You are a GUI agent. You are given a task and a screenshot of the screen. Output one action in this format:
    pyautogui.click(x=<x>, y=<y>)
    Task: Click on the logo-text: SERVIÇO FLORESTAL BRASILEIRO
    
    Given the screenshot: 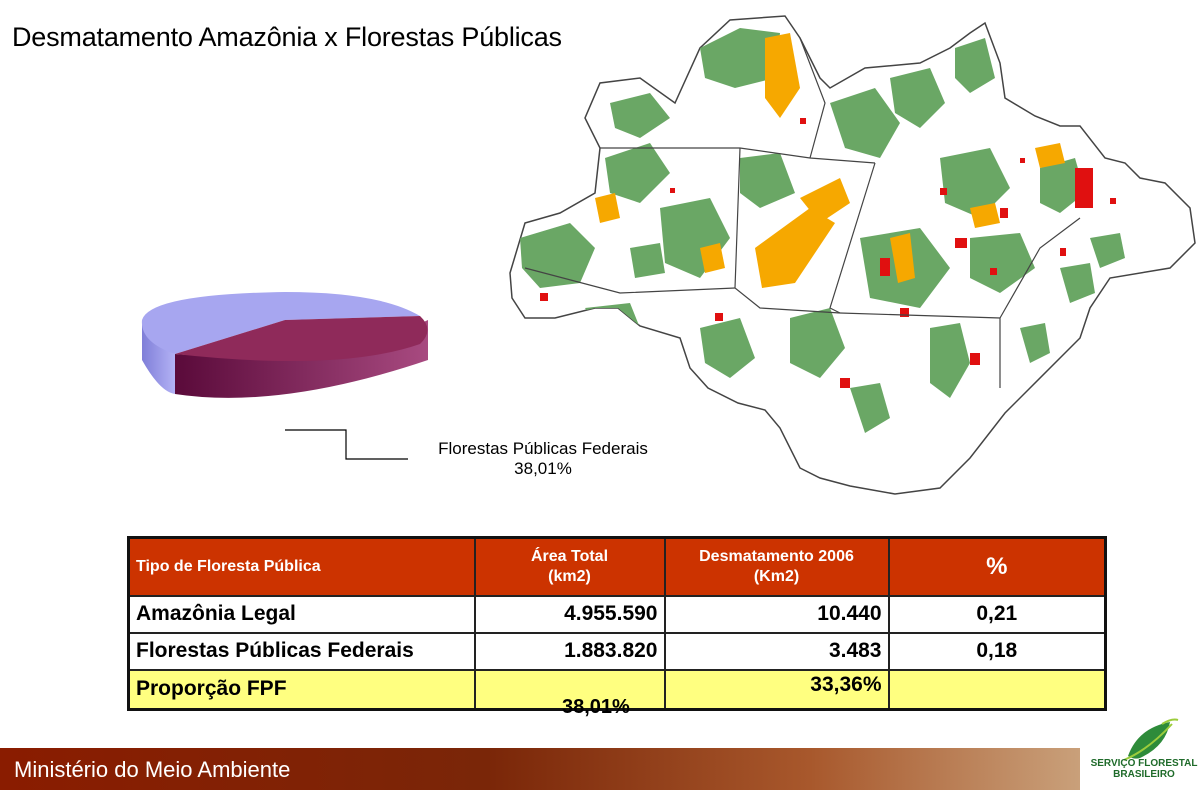 What is the action you would take?
    pyautogui.click(x=1144, y=769)
    